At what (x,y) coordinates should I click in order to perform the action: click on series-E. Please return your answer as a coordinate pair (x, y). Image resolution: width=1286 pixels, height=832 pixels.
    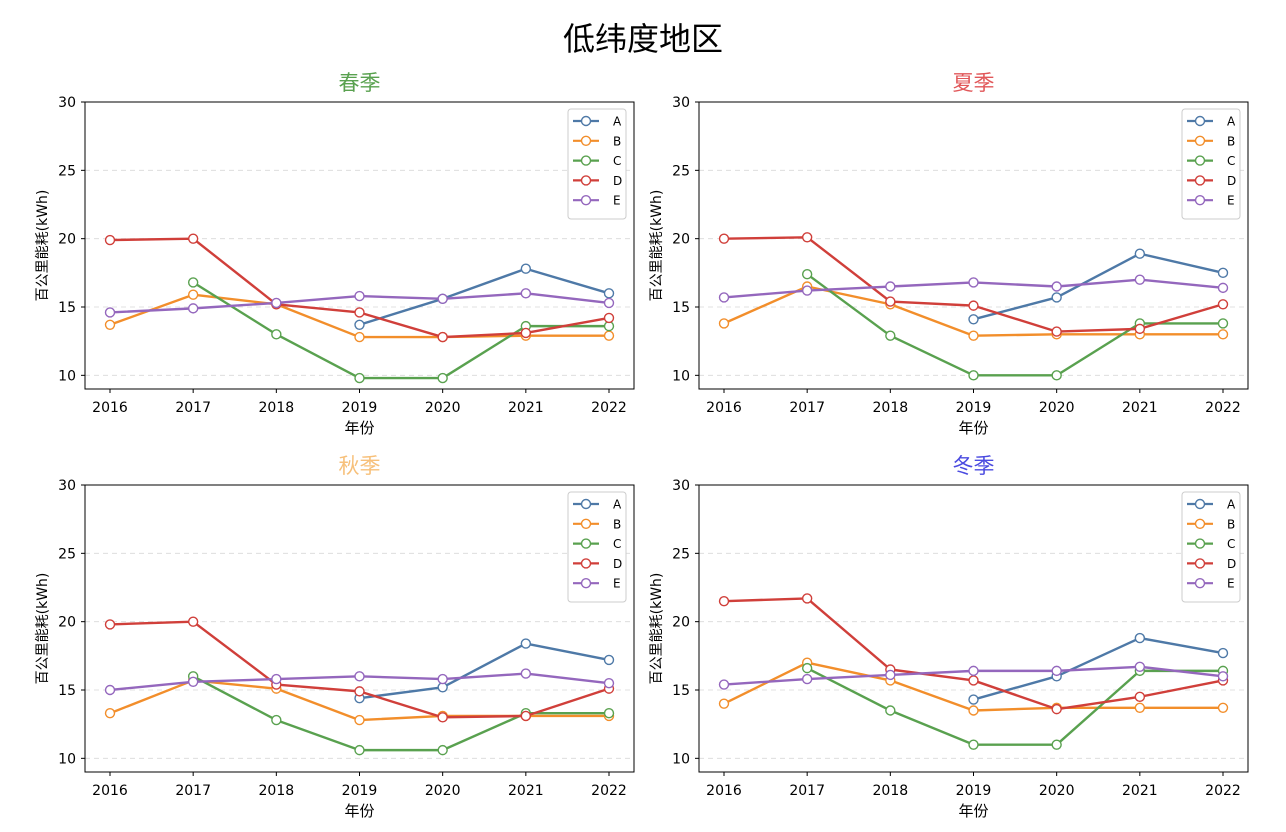
    Looking at the image, I should click on (359, 682).